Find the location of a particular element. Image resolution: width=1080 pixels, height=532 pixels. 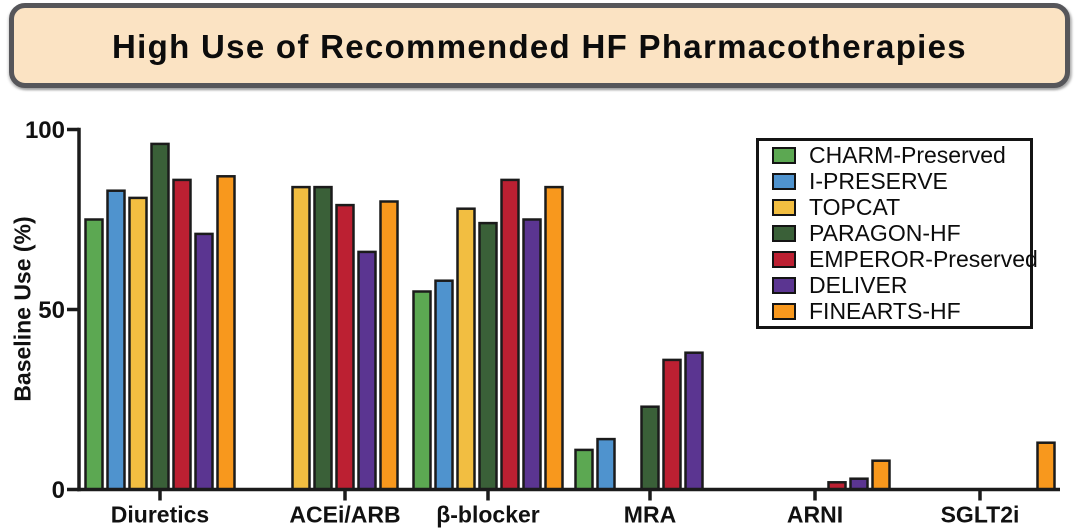

bar-topcat-blocker is located at coordinates (466, 349).